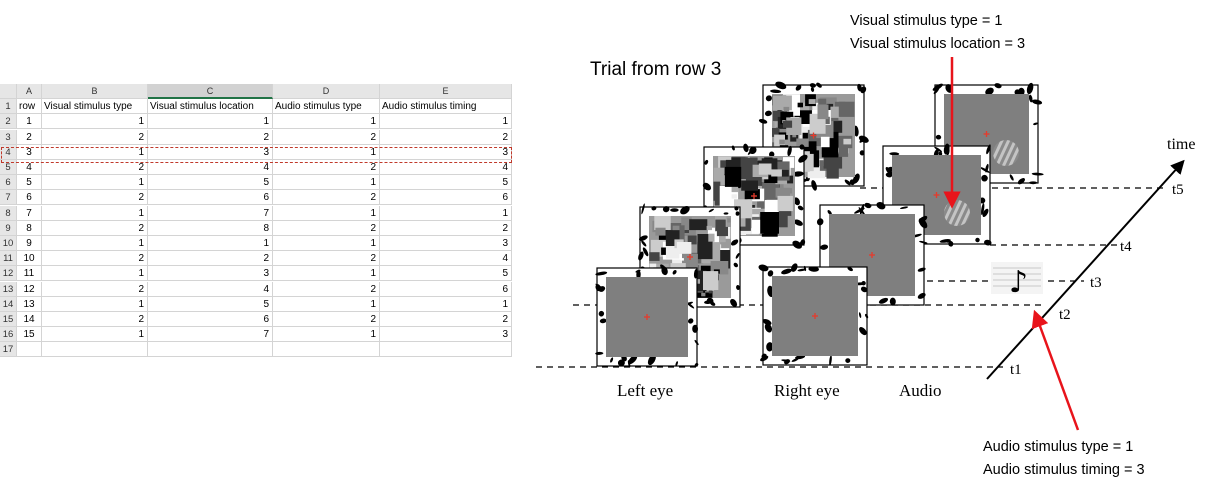 The image size is (1213, 492). I want to click on header-cell: row, so click(29, 106).